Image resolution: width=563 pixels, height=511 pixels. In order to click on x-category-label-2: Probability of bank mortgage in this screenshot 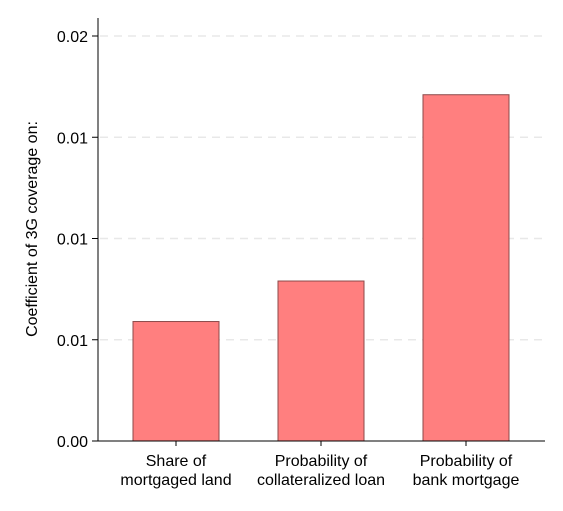, I will do `click(466, 471)`.